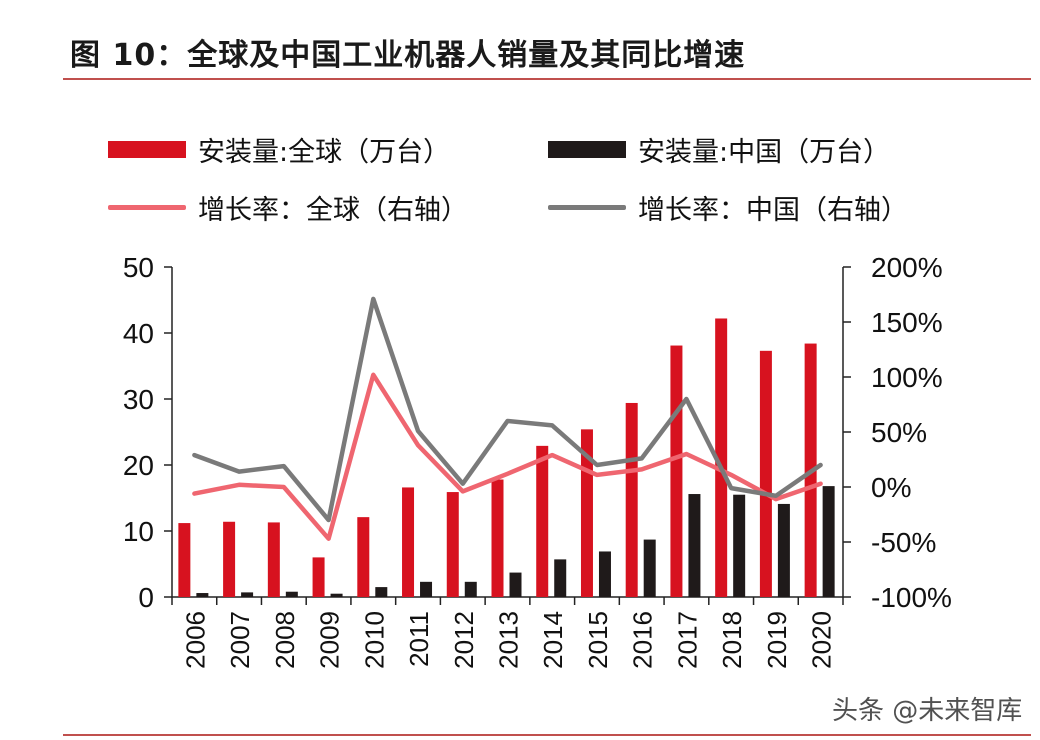 This screenshot has width=1040, height=740. I want to click on y-right-tick-label: -50%, so click(903, 542).